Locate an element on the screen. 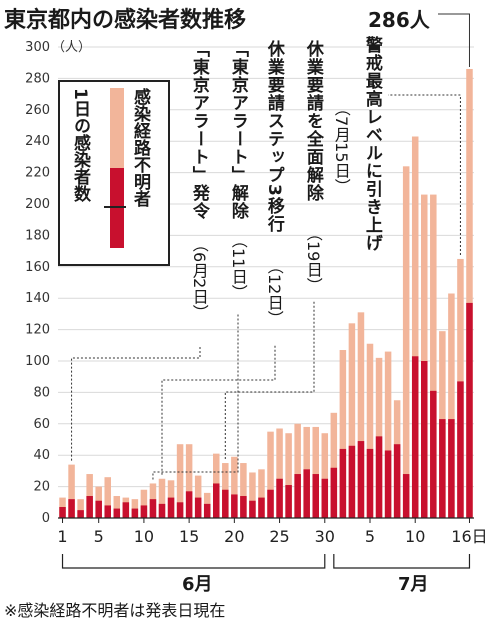 Image resolution: width=492 pixels, height=623 pixels. annotation-full-lift: 休業要請を全面解除 is located at coordinates (312, 121).